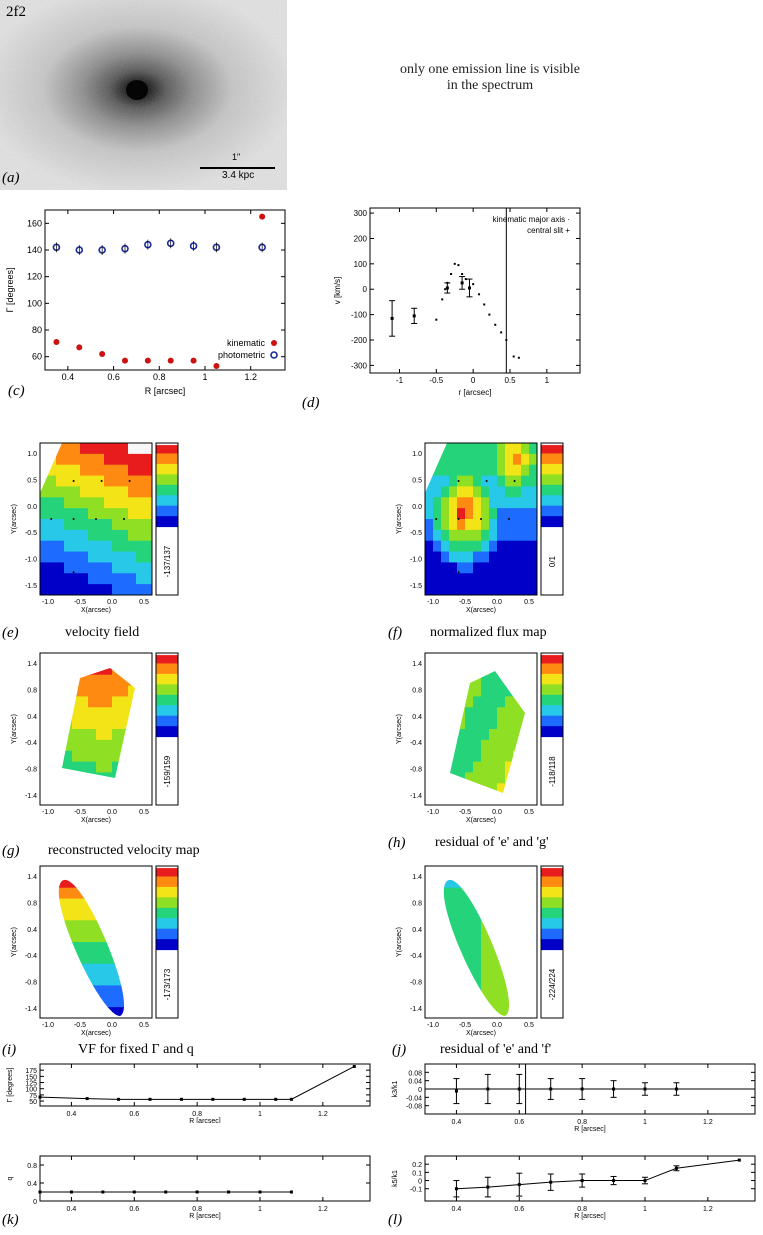  I want to click on y-tick-label: -0.08, so click(414, 1107).